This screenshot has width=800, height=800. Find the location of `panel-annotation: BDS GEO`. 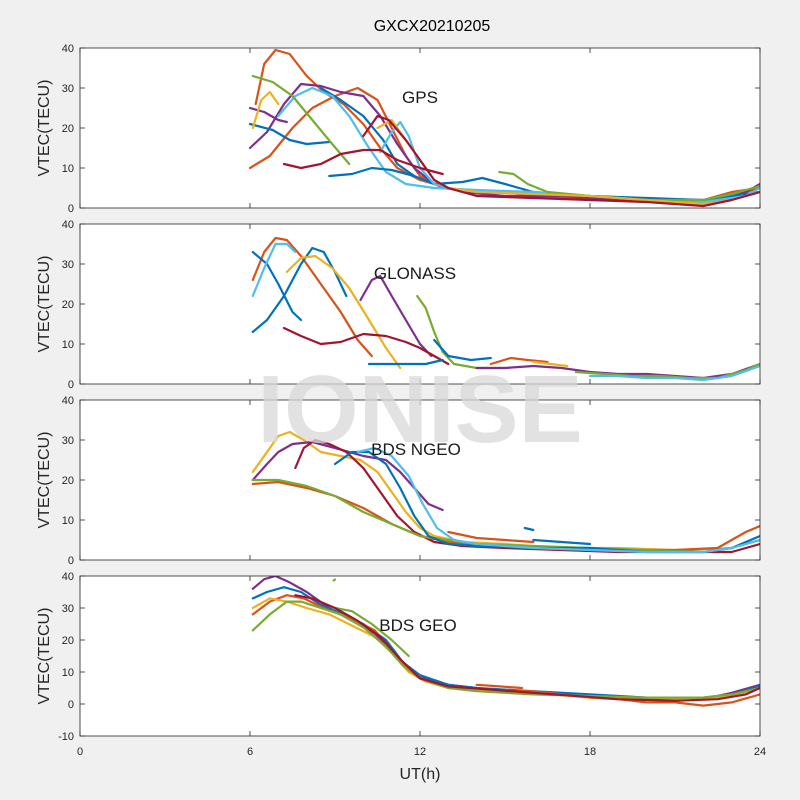

panel-annotation: BDS GEO is located at coordinates (417, 625).